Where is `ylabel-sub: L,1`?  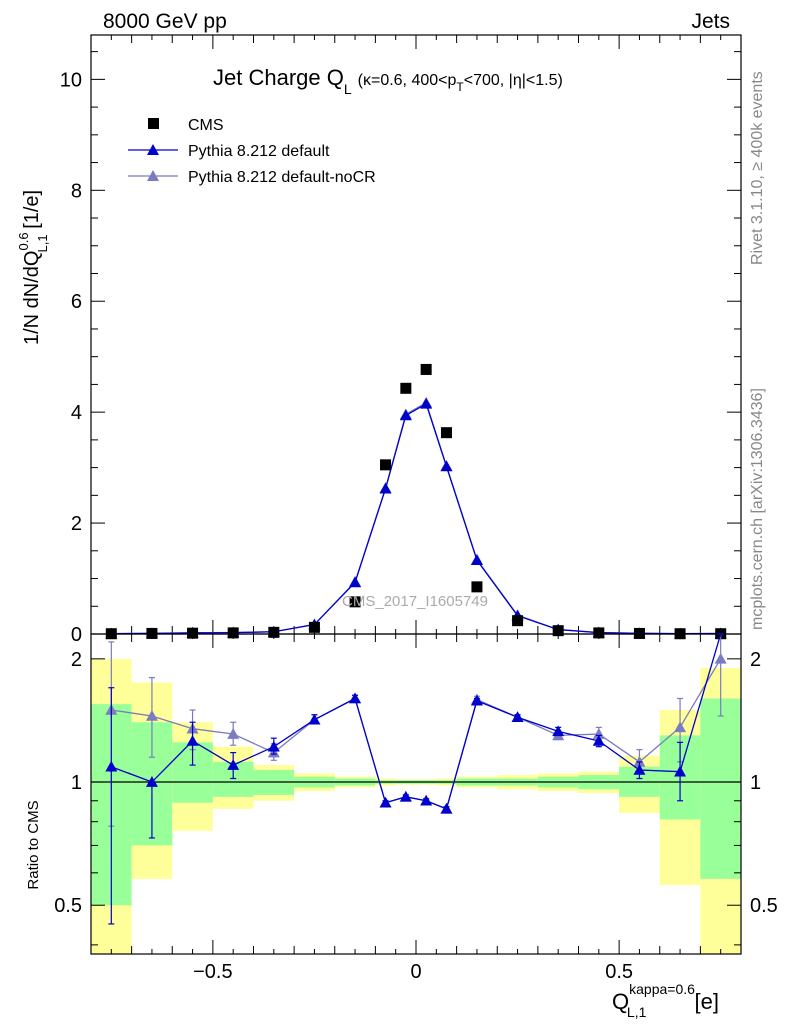 ylabel-sub: L,1 is located at coordinates (42, 243).